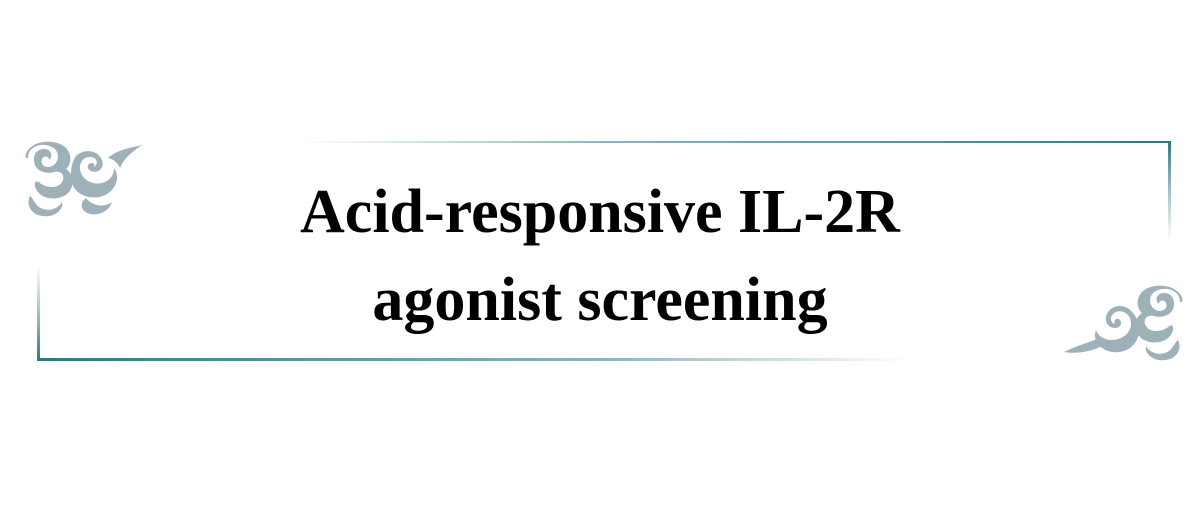 The height and width of the screenshot is (515, 1200). What do you see at coordinates (1169, 191) in the screenshot?
I see `frame-right-border` at bounding box center [1169, 191].